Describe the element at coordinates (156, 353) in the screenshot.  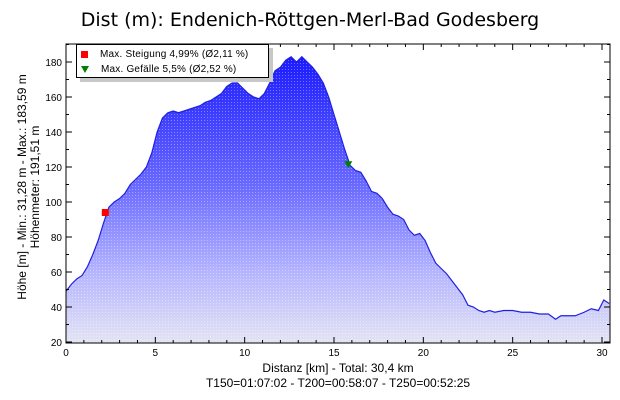
I see `x-tick-label: 5` at that location.